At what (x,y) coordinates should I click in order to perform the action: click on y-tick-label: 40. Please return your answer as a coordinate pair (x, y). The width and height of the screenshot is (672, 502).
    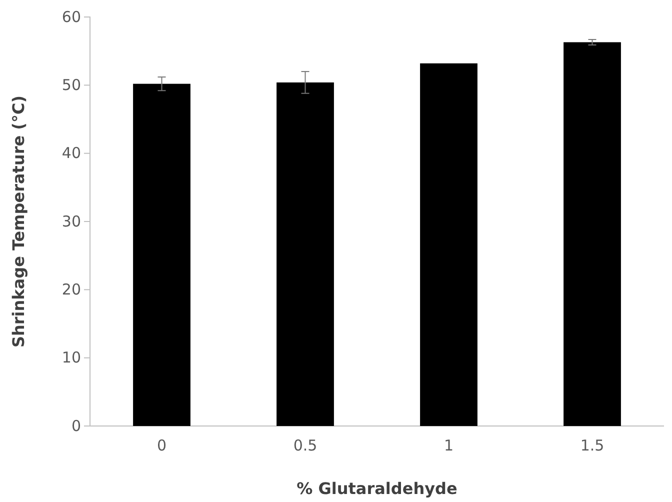
    Looking at the image, I should click on (71, 153).